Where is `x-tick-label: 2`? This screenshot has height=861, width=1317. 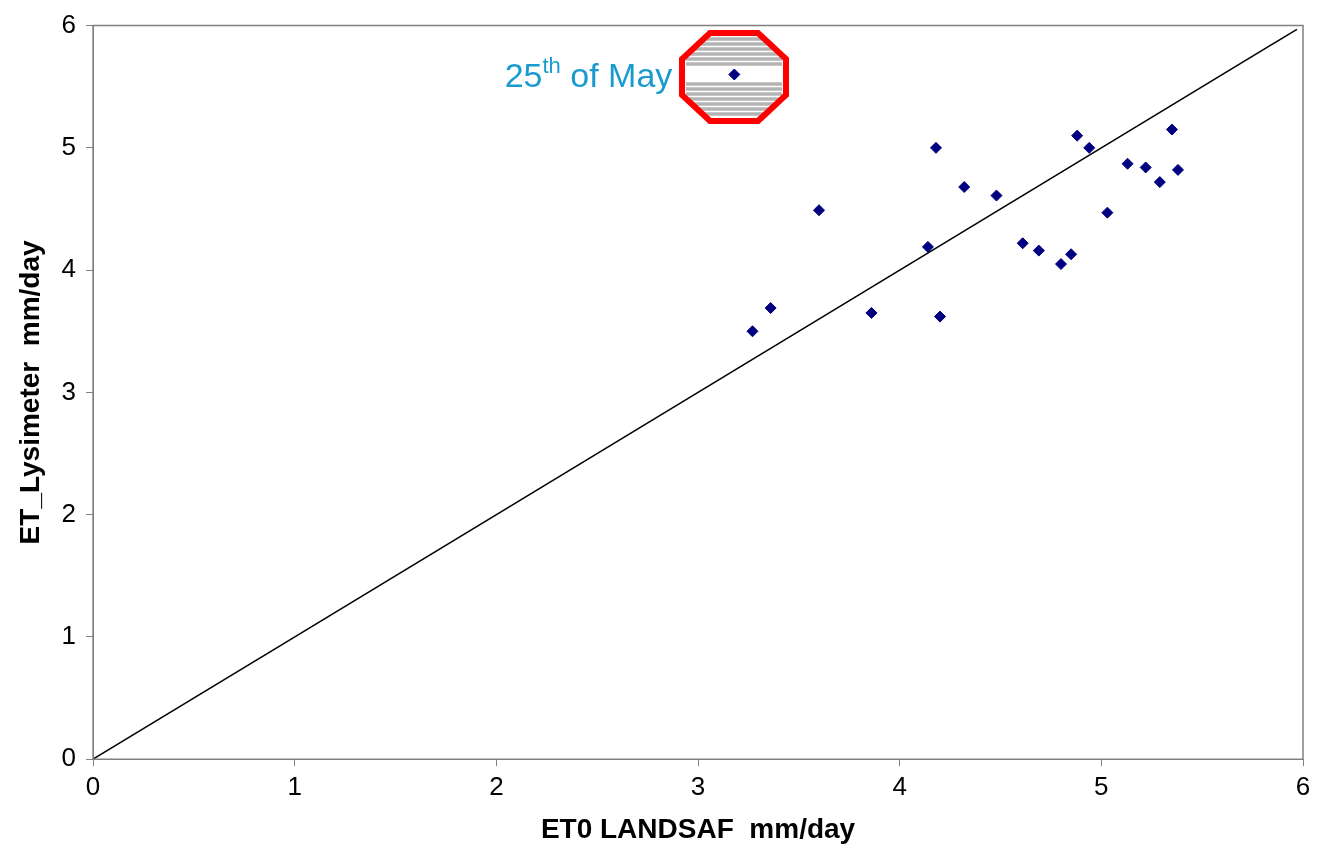 x-tick-label: 2 is located at coordinates (496, 785).